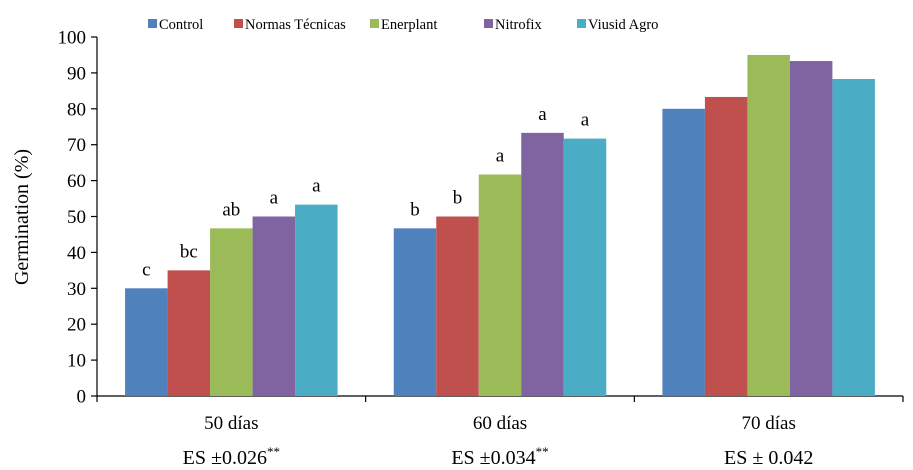  What do you see at coordinates (623, 25) in the screenshot?
I see `legend-label: Viusid Agro` at bounding box center [623, 25].